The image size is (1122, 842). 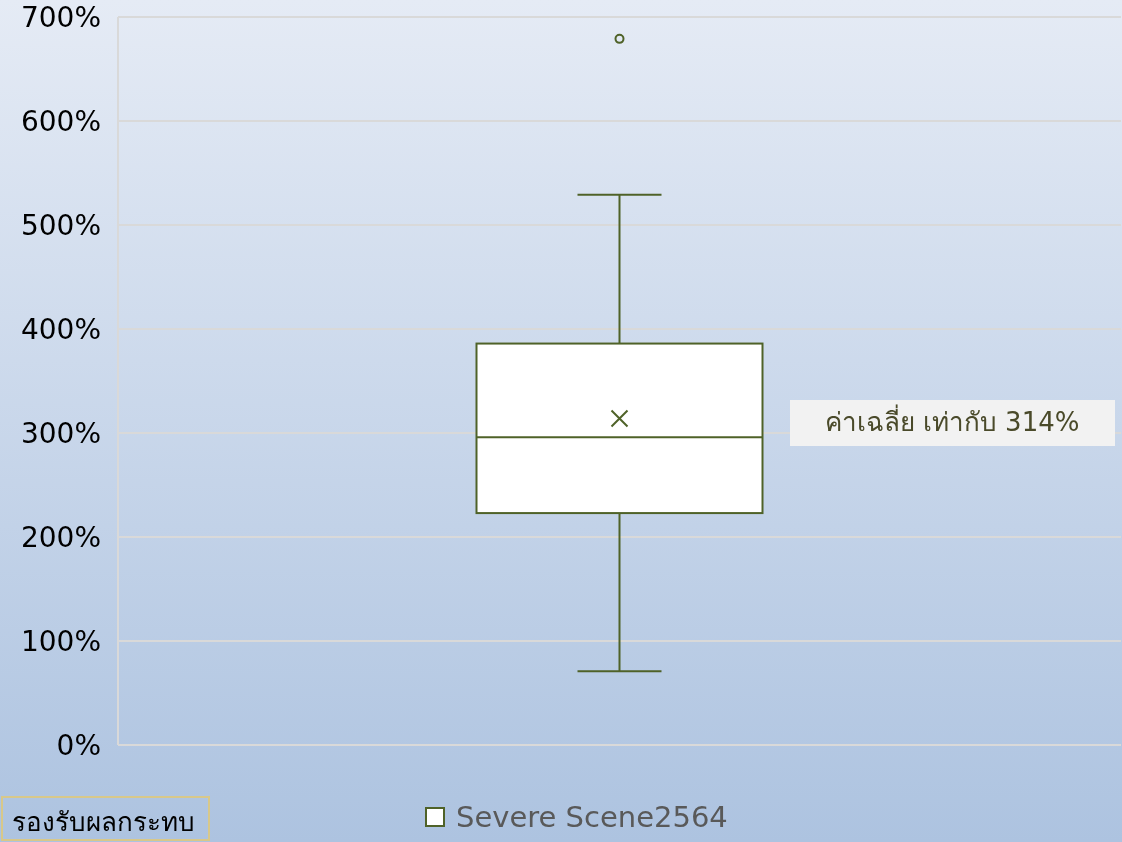 What do you see at coordinates (60, 121) in the screenshot?
I see `y-tick-label: 600%` at bounding box center [60, 121].